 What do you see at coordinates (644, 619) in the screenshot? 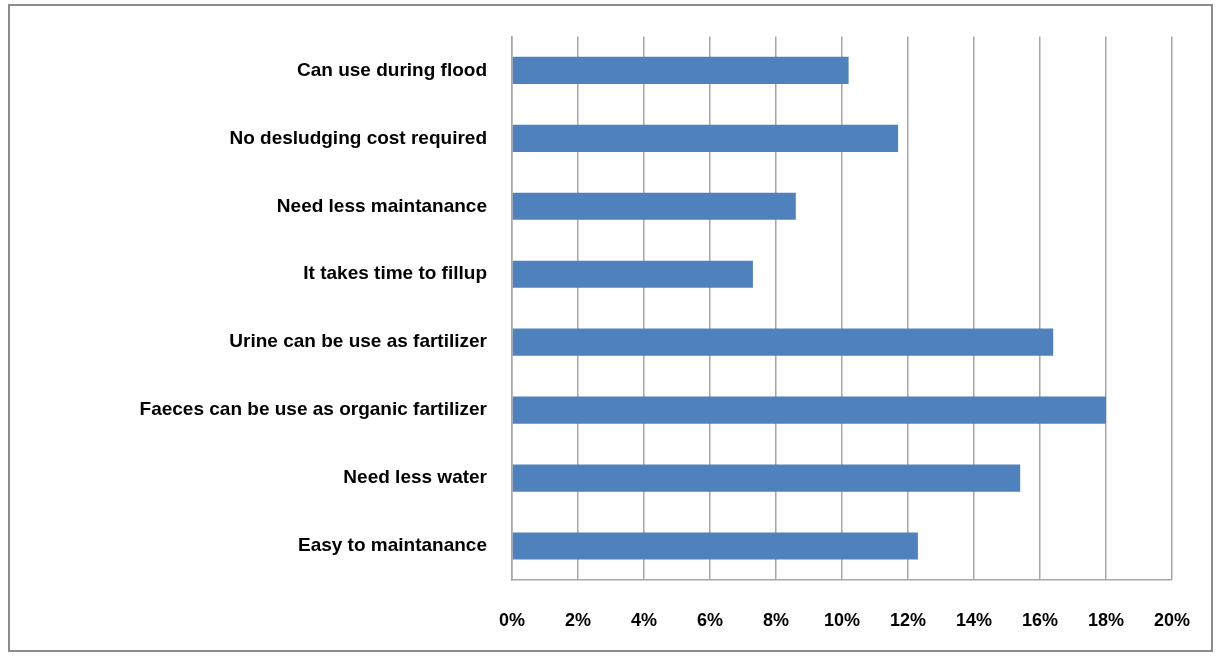
I see `x-tick-label: 4%` at bounding box center [644, 619].